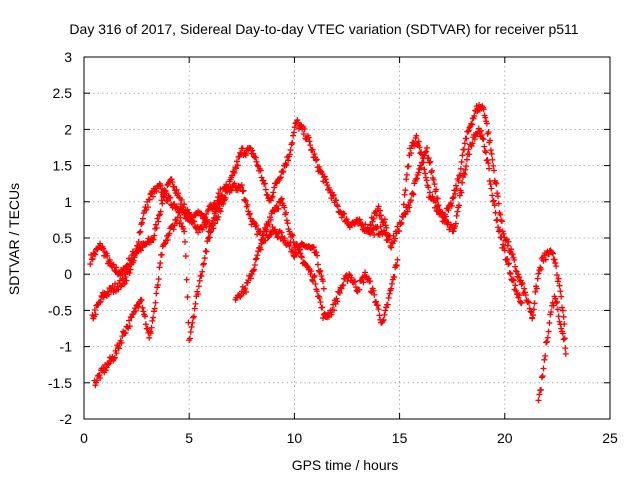  Describe the element at coordinates (189, 438) in the screenshot. I see `x-tick-label: 5` at that location.